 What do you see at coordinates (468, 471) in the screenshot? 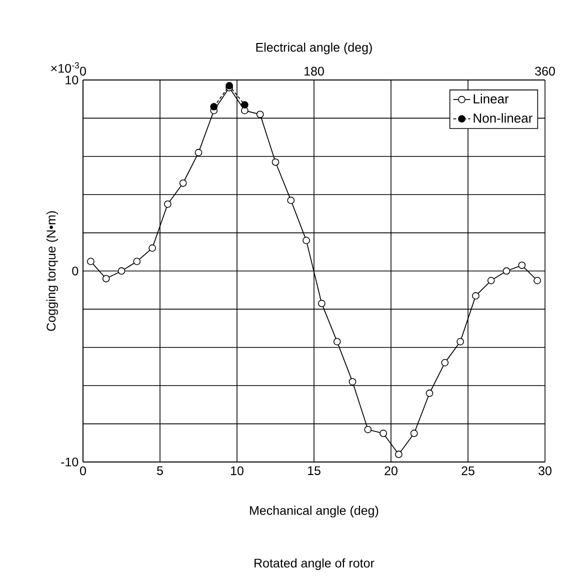
I see `x-tick-label: 25` at bounding box center [468, 471].